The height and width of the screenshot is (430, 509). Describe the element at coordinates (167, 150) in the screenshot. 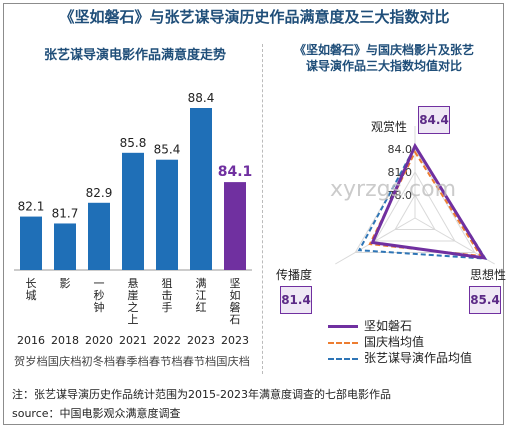

I see `data-label: 85.4` at that location.